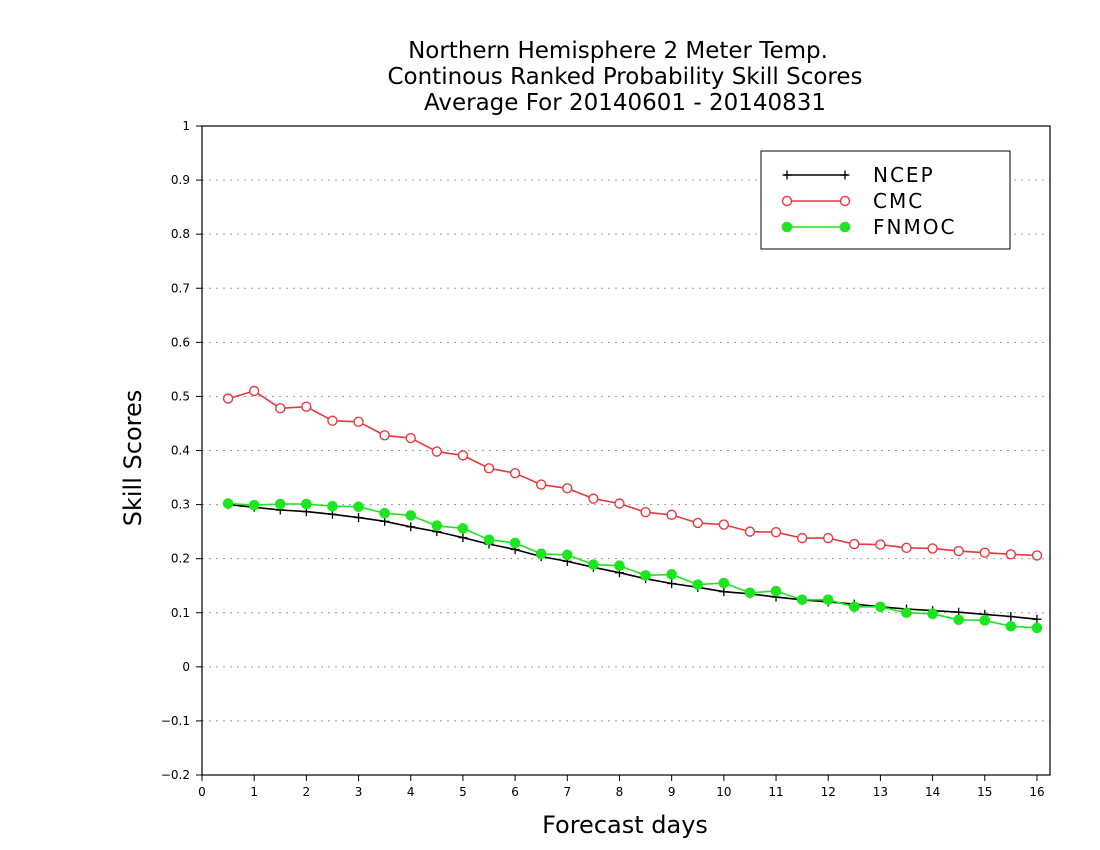 The image size is (1100, 850). I want to click on y-tick-label: 0.5, so click(180, 396).